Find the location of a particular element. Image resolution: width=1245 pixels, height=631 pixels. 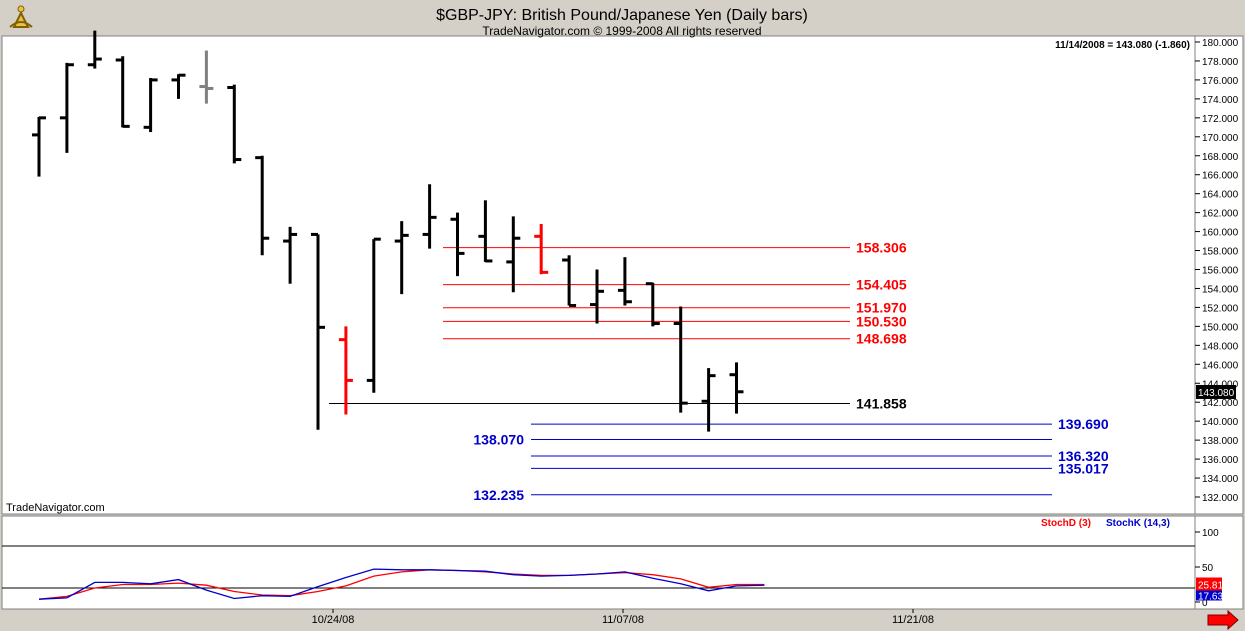

sextant-icon is located at coordinates (21, 18).